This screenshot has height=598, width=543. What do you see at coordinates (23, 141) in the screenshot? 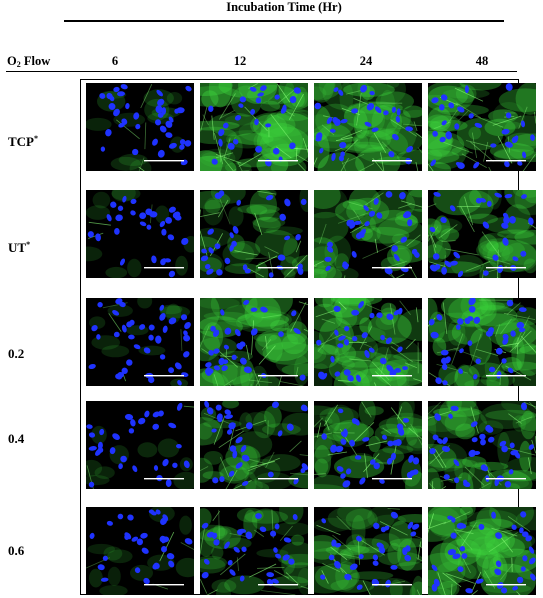
I see `row-label-tcp: TCP*` at bounding box center [23, 141].